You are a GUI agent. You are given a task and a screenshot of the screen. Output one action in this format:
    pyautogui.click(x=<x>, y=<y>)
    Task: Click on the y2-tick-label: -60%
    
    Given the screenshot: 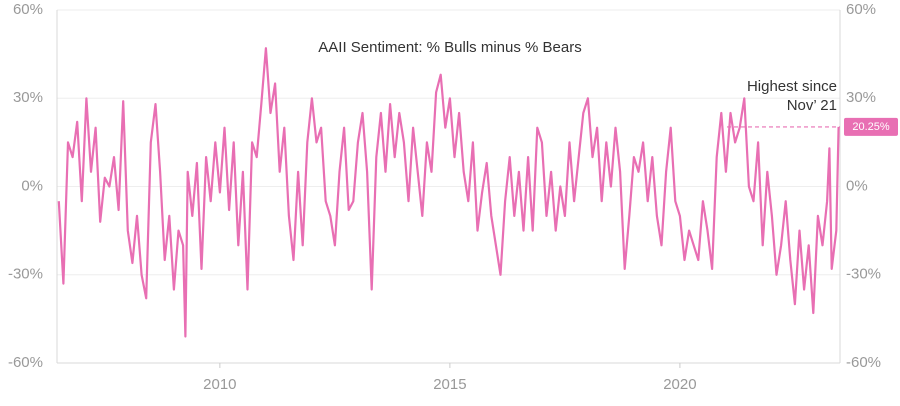 What is the action you would take?
    pyautogui.click(x=863, y=362)
    